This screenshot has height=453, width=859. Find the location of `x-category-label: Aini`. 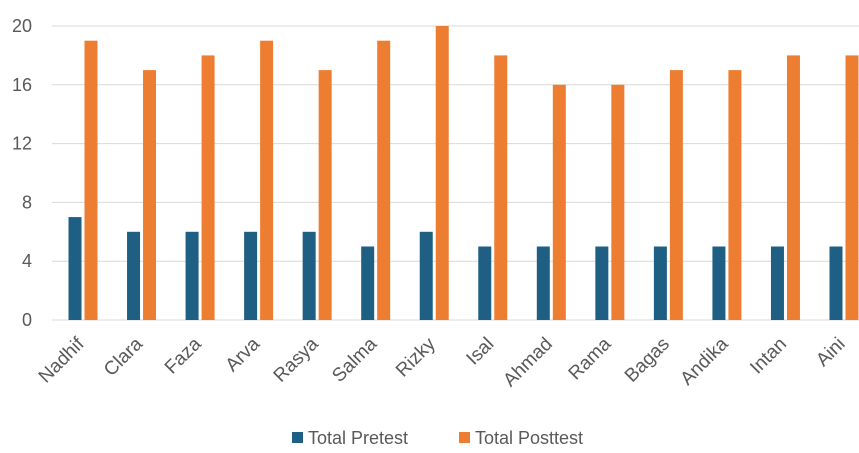

x-category-label: Aini is located at coordinates (830, 352).